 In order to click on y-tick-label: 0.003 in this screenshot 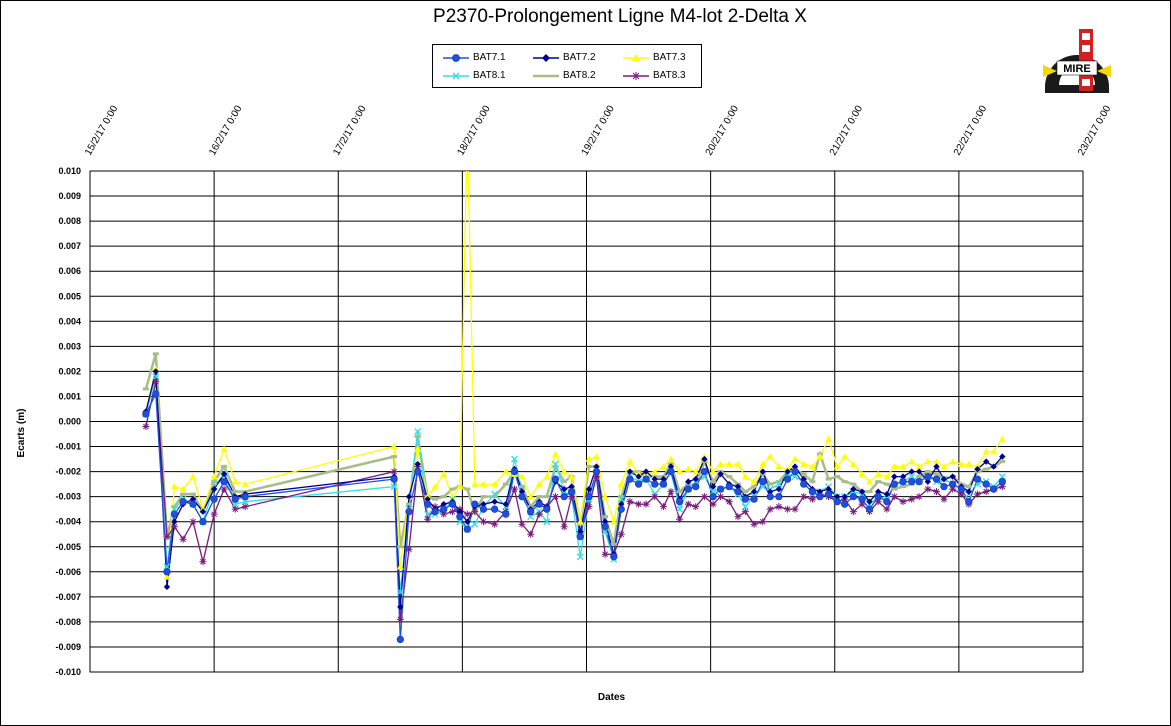, I will do `click(69, 346)`.